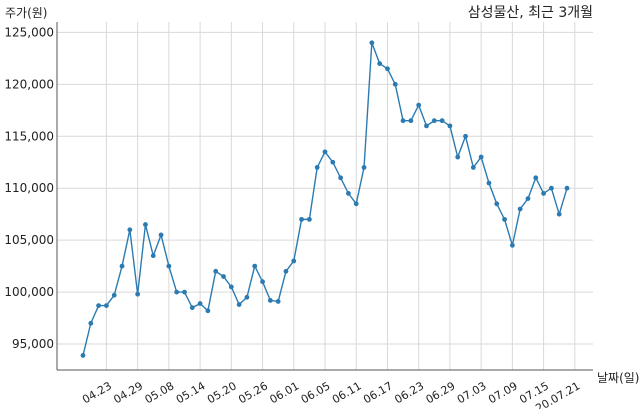 The height and width of the screenshot is (413, 640). Describe the element at coordinates (29, 136) in the screenshot. I see `y-tick-label: 115,000` at that location.